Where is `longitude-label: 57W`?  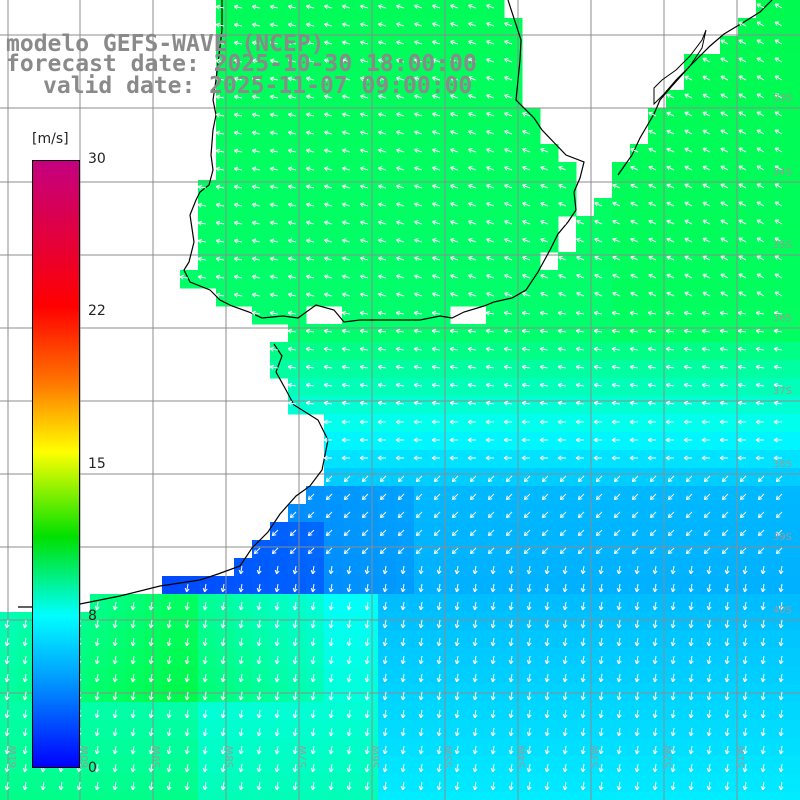 longitude-label: 57W is located at coordinates (303, 756).